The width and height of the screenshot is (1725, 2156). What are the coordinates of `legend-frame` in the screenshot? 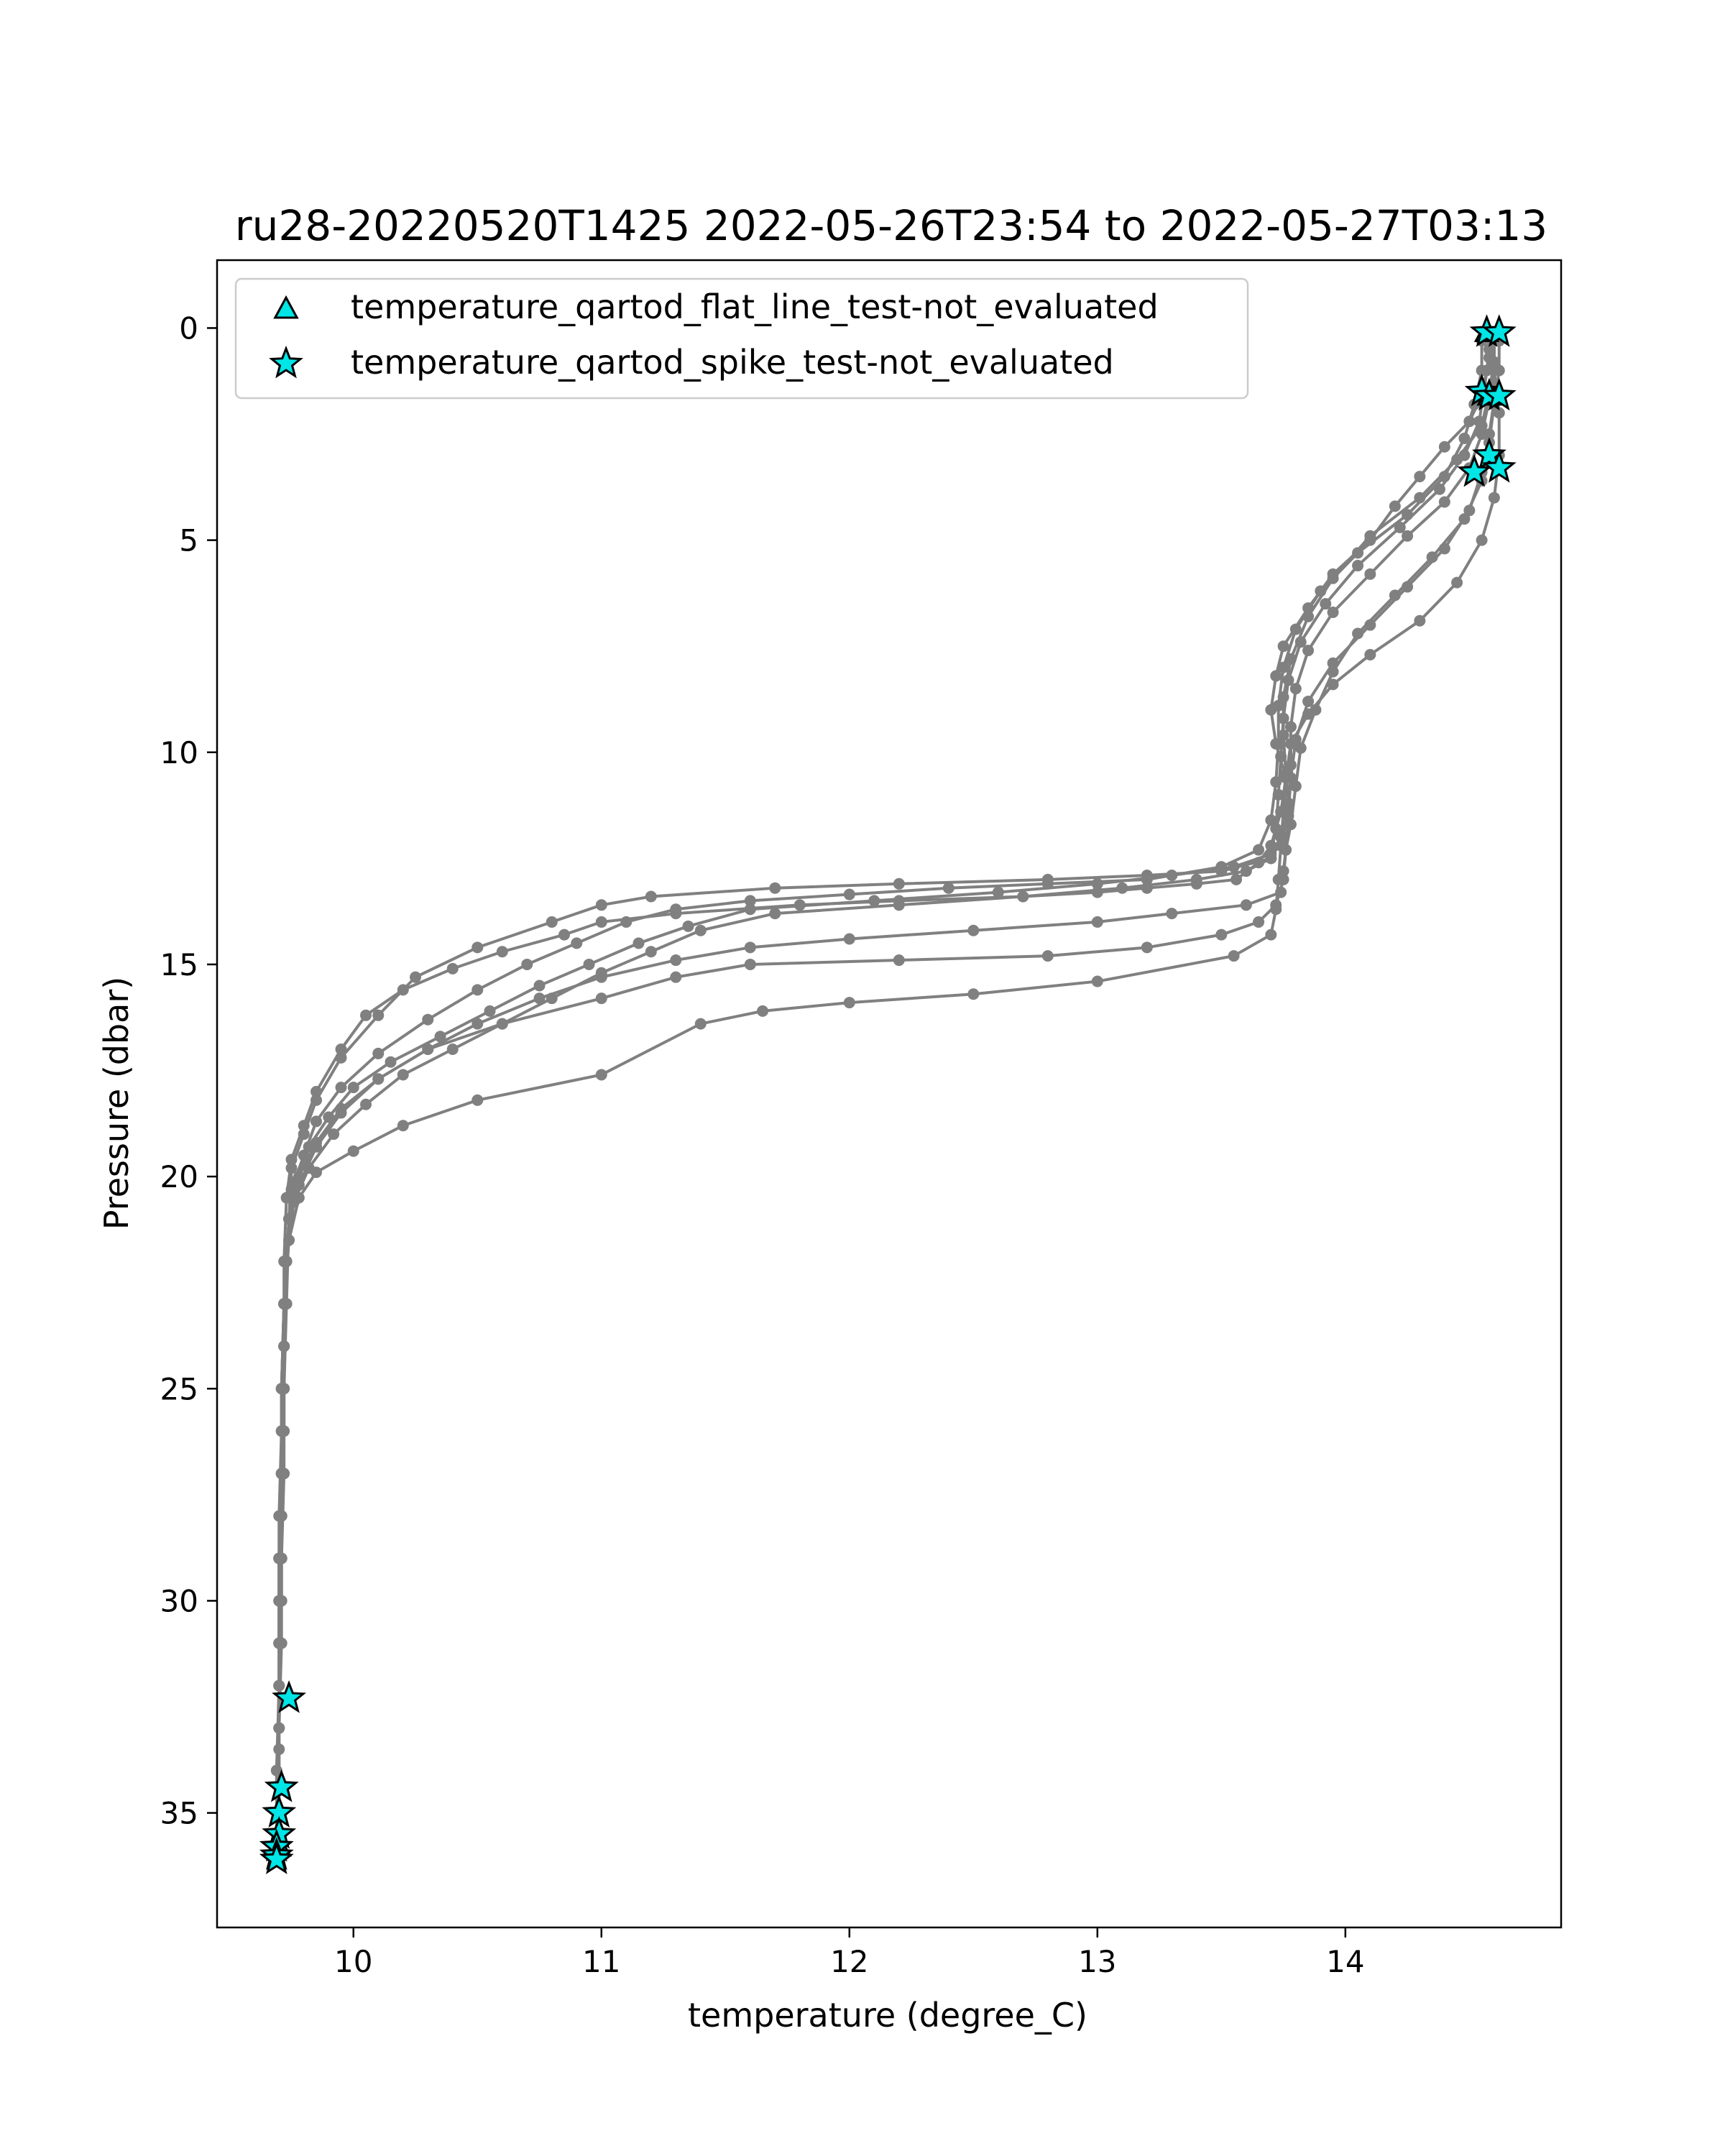 It's located at (741, 338).